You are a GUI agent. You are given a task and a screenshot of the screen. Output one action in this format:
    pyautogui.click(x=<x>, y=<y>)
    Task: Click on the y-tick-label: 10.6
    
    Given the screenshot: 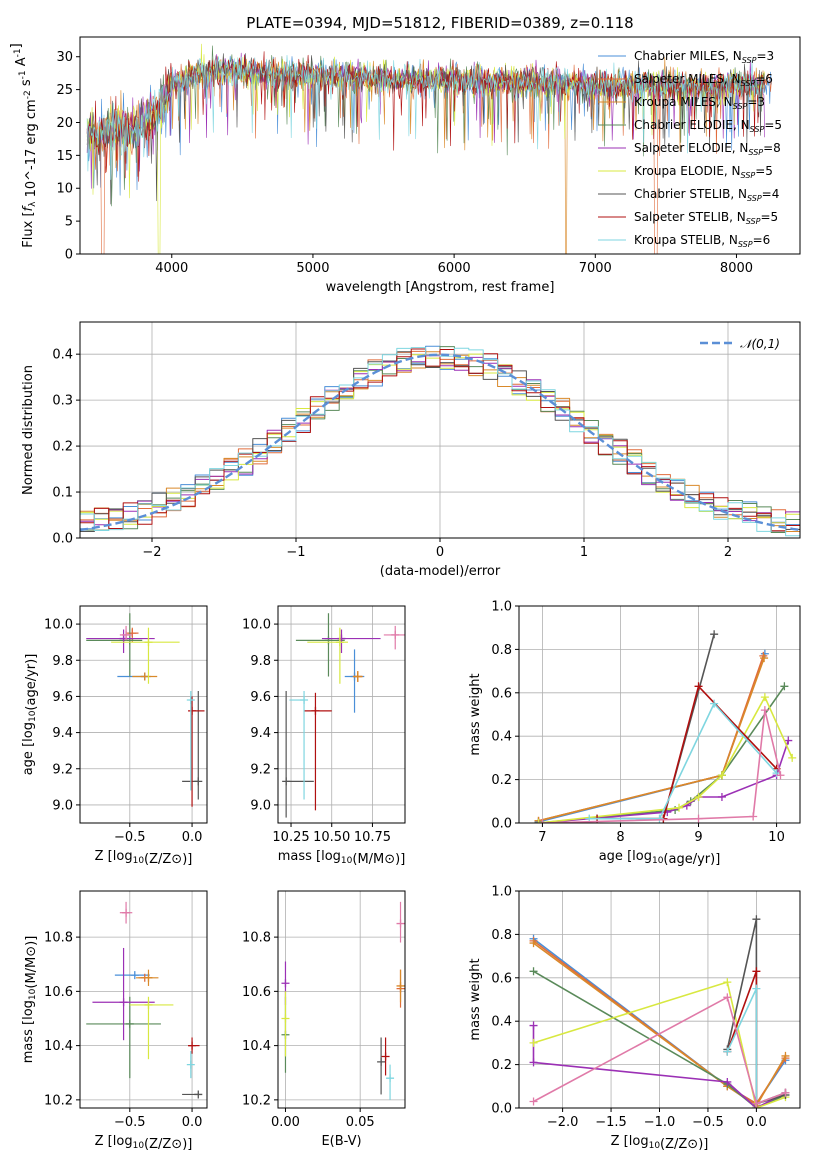 What is the action you would take?
    pyautogui.click(x=58, y=992)
    